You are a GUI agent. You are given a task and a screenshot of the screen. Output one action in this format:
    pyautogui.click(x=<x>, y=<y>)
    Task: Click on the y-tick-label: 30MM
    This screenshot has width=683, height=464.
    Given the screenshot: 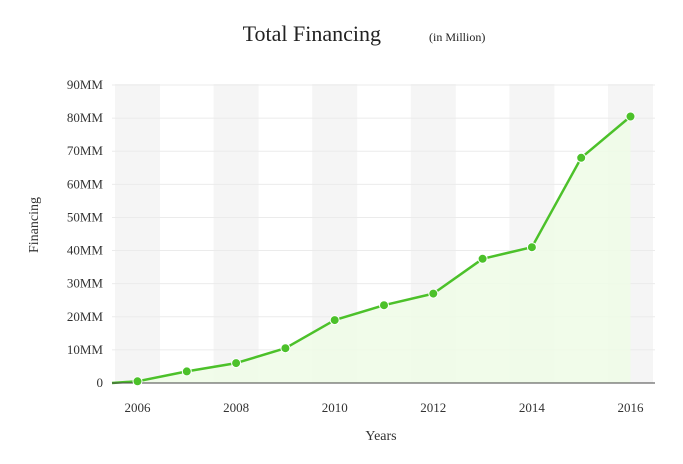 What is the action you would take?
    pyautogui.click(x=85, y=283)
    